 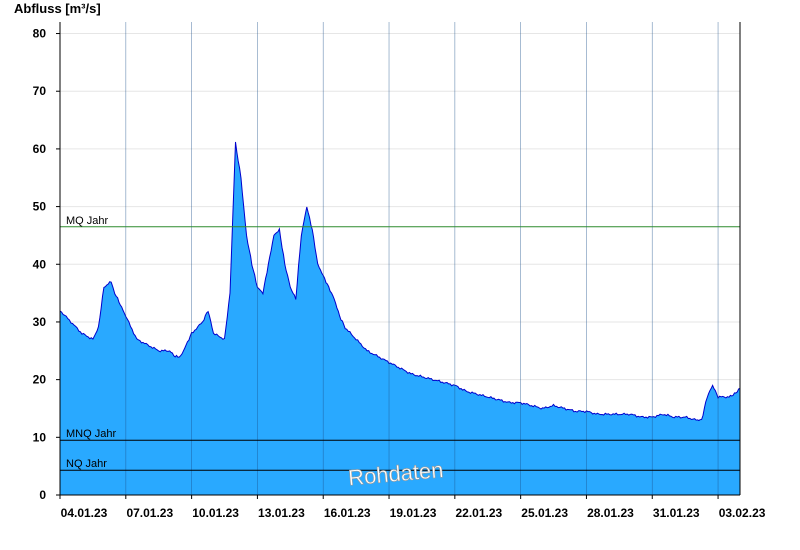 What do you see at coordinates (413, 513) in the screenshot?
I see `x-tick-label-5: 19.01.23` at bounding box center [413, 513].